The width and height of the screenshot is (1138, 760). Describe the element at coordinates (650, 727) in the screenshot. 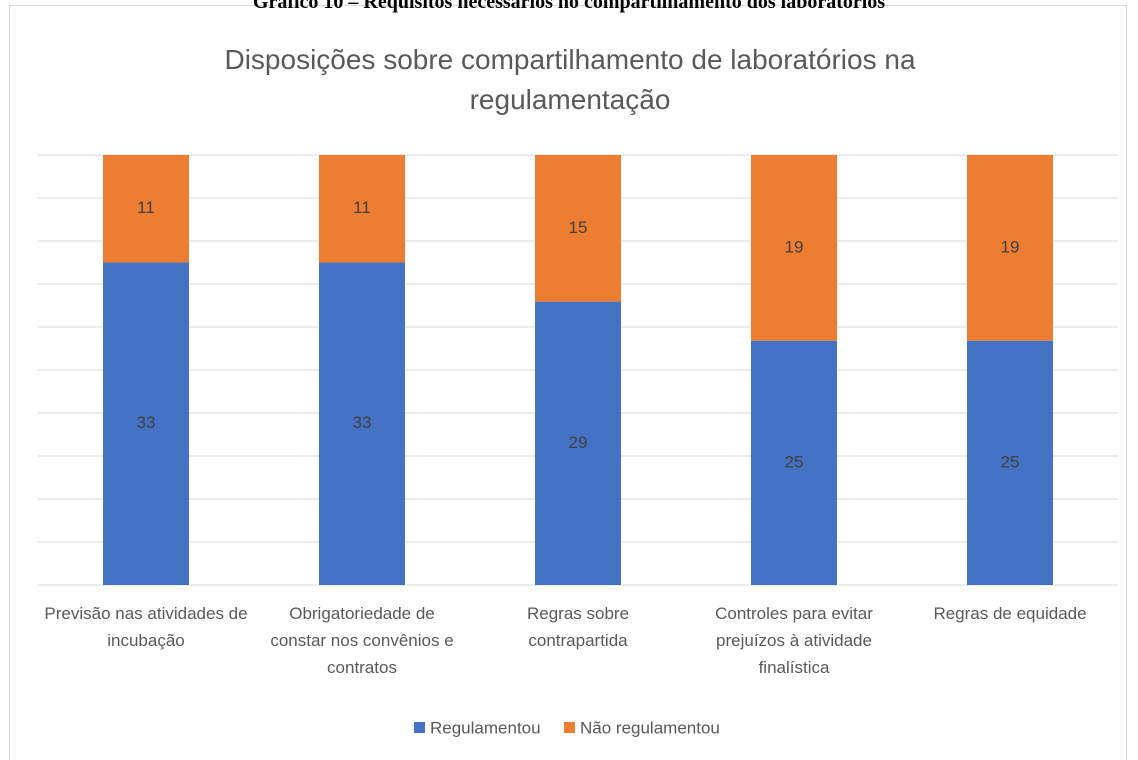

I see `legend-label: Não regulamentou` at that location.